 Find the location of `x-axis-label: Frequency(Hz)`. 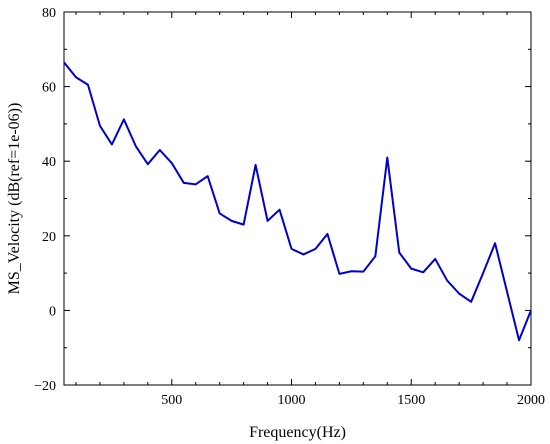

x-axis-label: Frequency(Hz) is located at coordinates (297, 432).